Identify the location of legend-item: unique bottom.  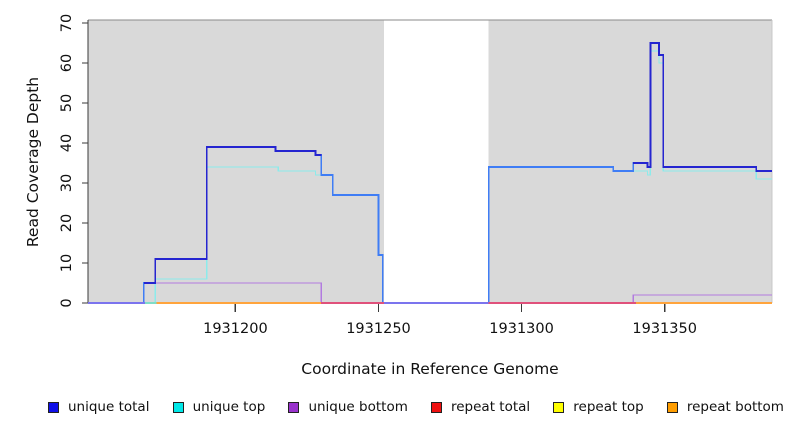
(348, 407).